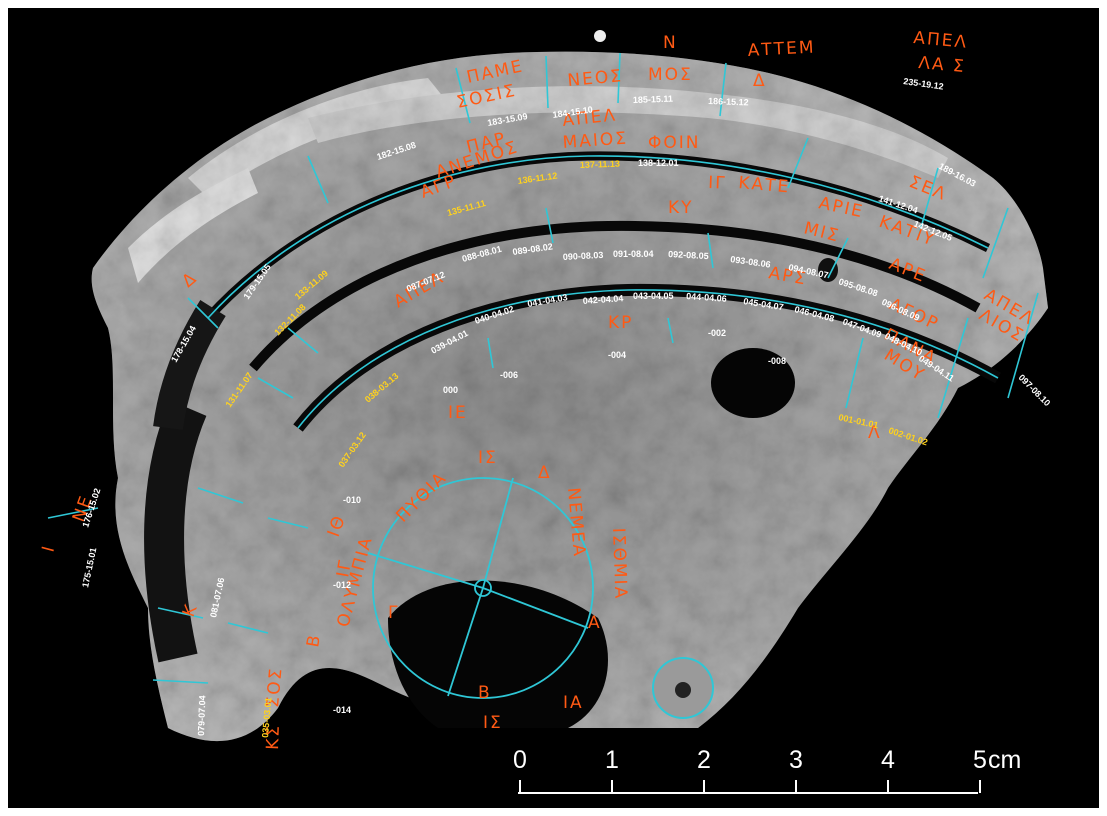  Describe the element at coordinates (875, 433) in the screenshot. I see `greek-inscription: Λ` at that location.